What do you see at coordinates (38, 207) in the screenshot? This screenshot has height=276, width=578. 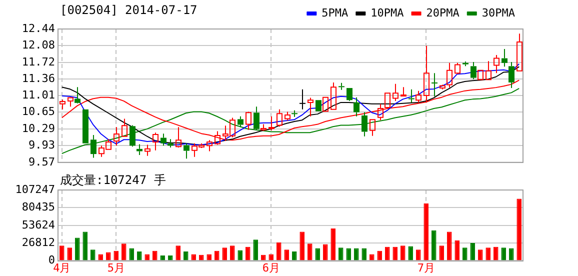 I see `y-tick-label: 80435` at bounding box center [38, 207].